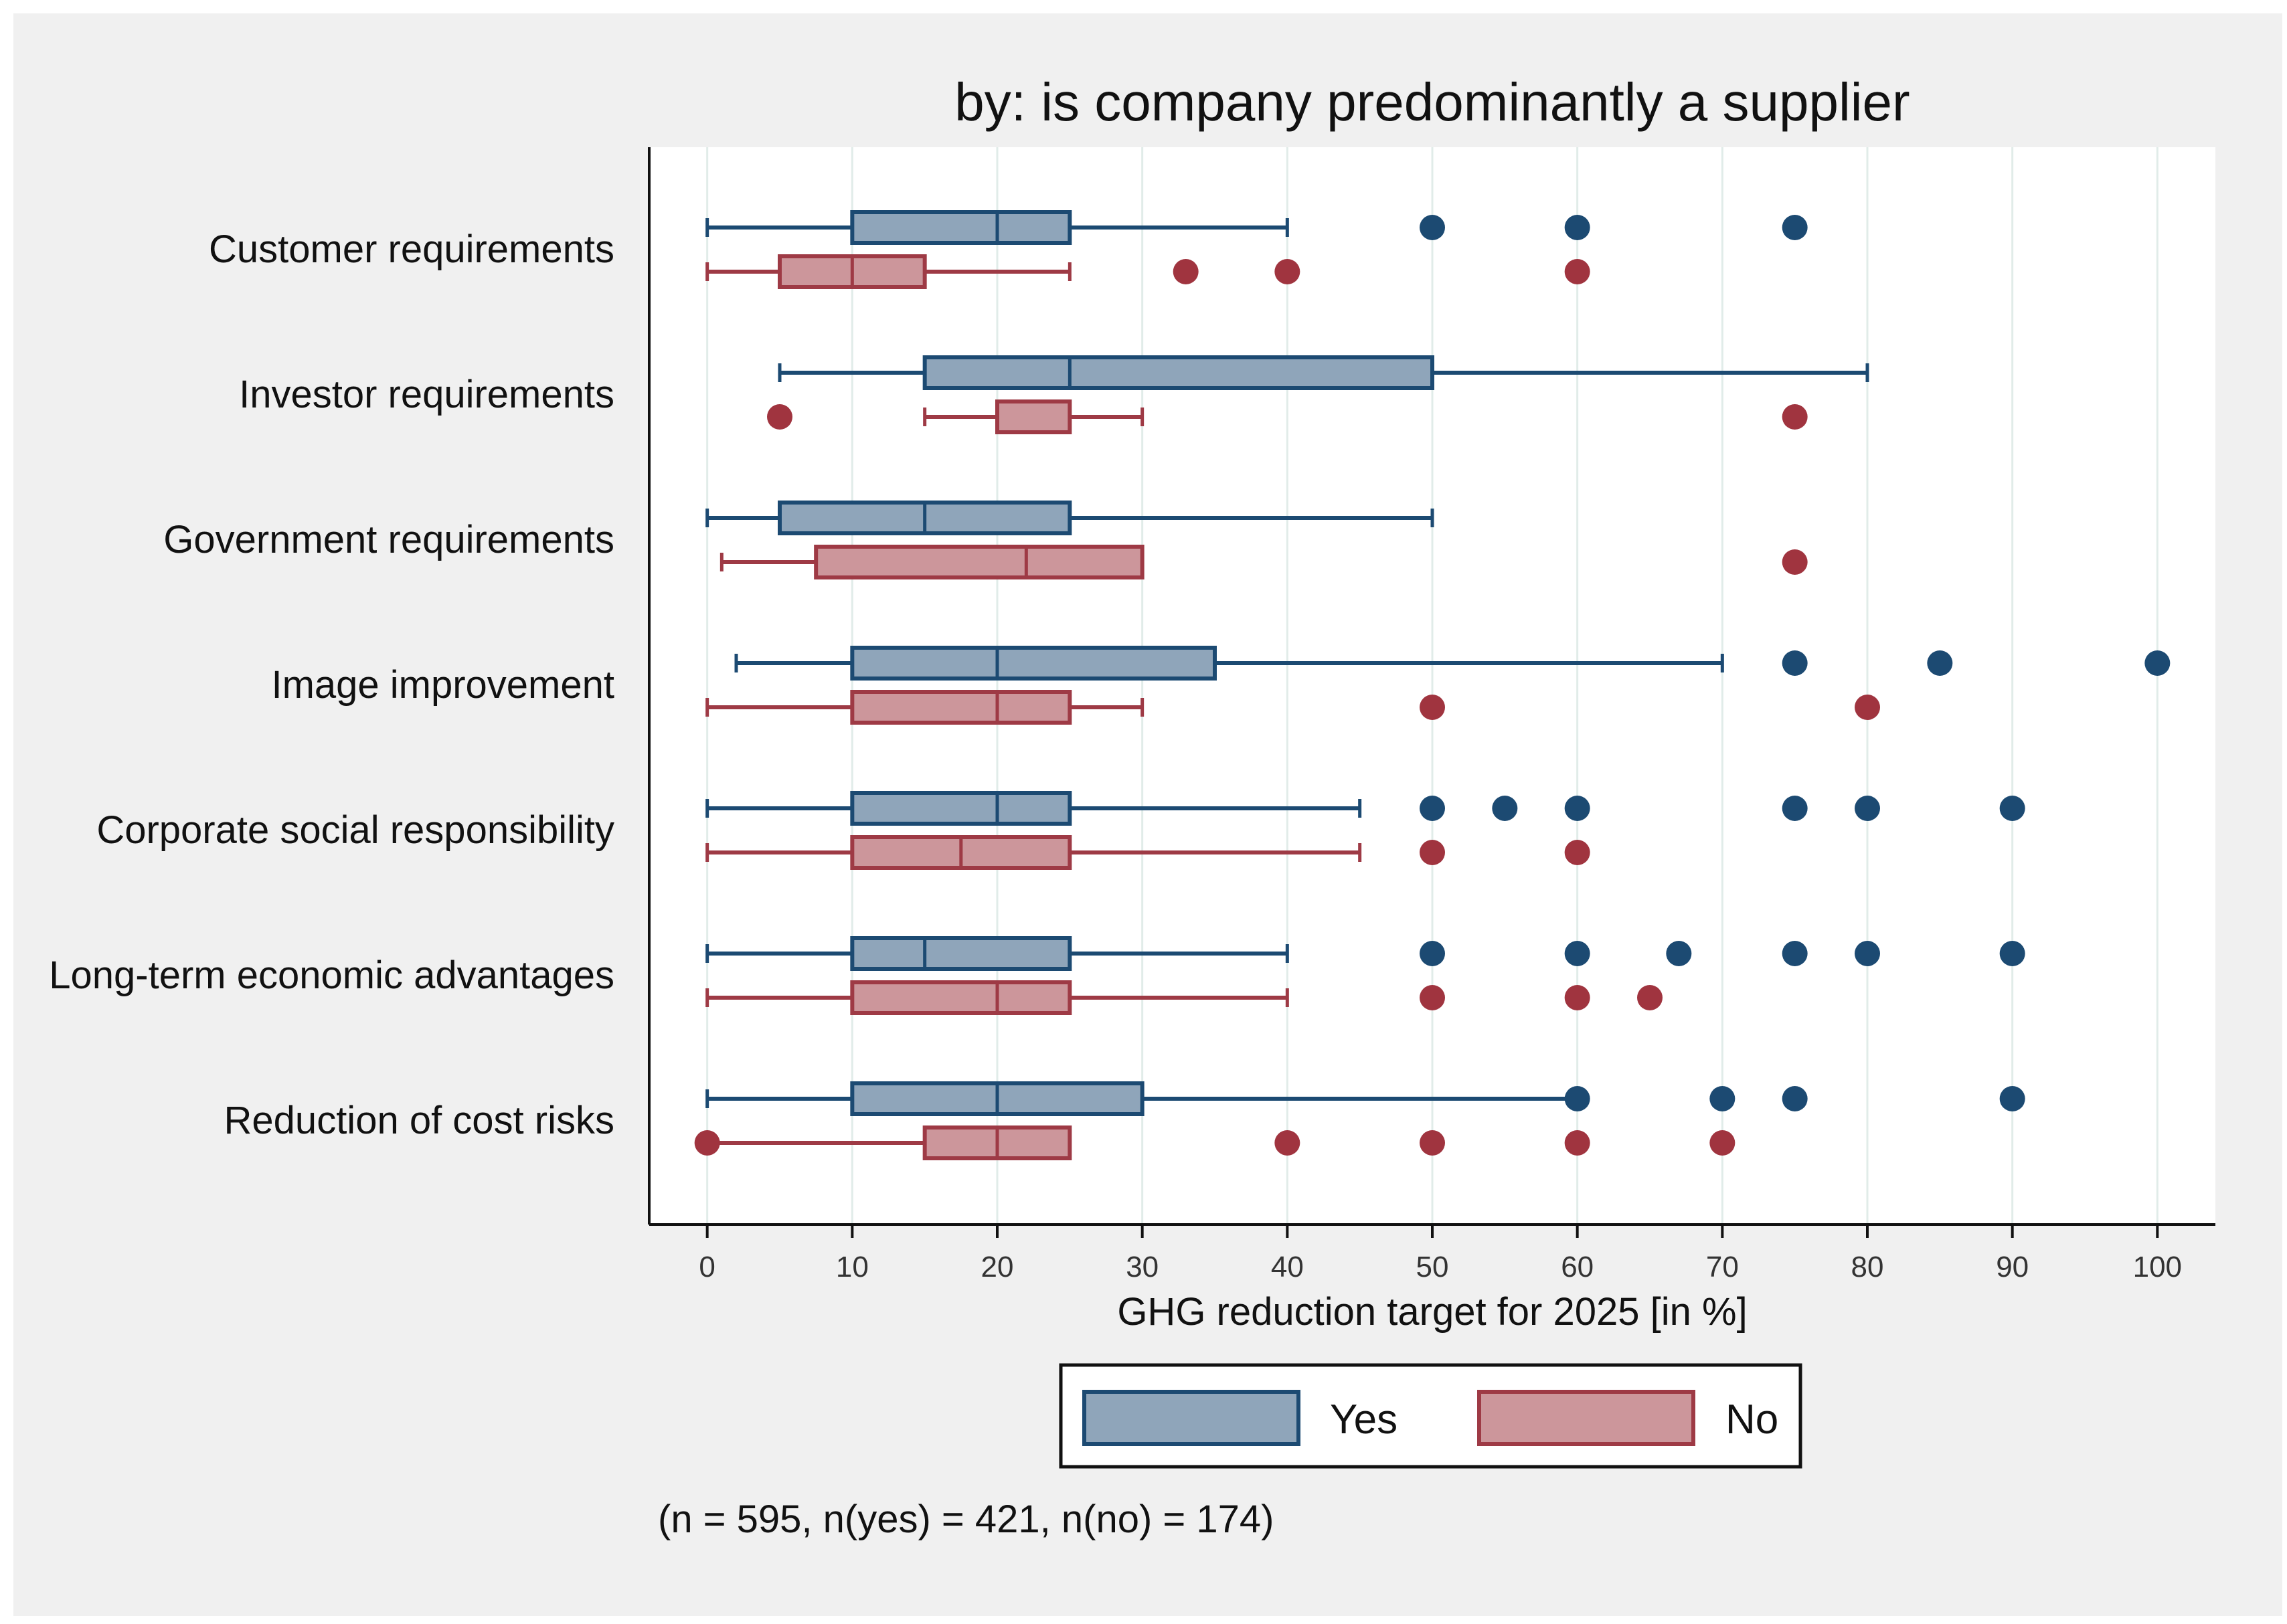  Describe the element at coordinates (1722, 1267) in the screenshot. I see `x-tick-label-70: 70` at that location.